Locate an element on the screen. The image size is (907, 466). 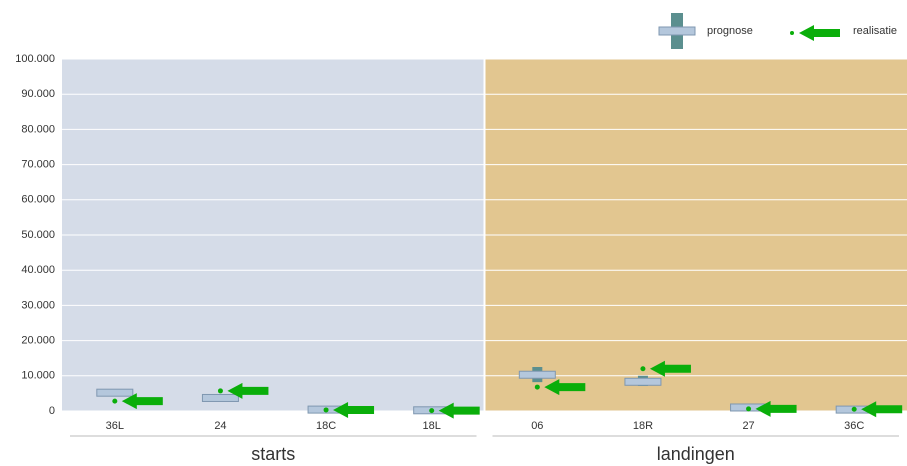
x-tick-label: 27 is located at coordinates (748, 426).